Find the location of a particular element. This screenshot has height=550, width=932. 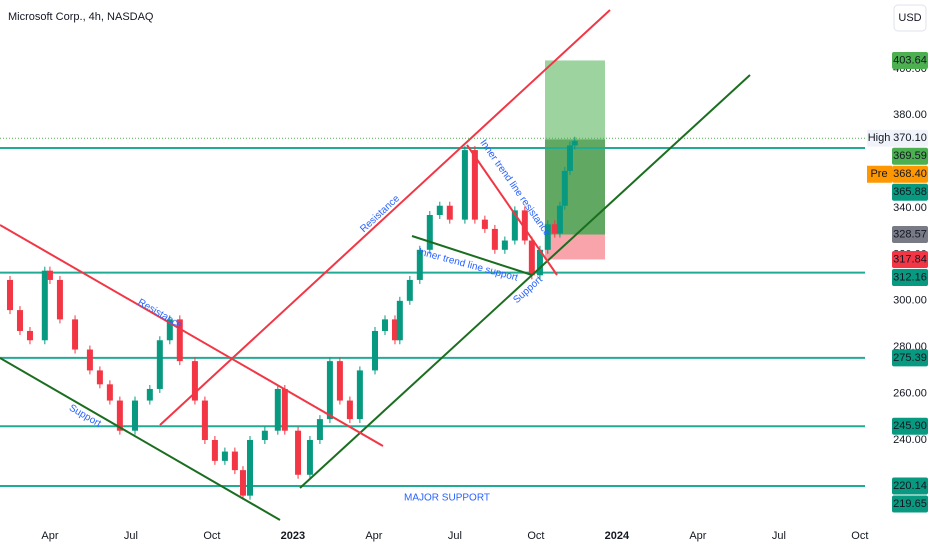

price-badge-label: 275.39 is located at coordinates (910, 358).